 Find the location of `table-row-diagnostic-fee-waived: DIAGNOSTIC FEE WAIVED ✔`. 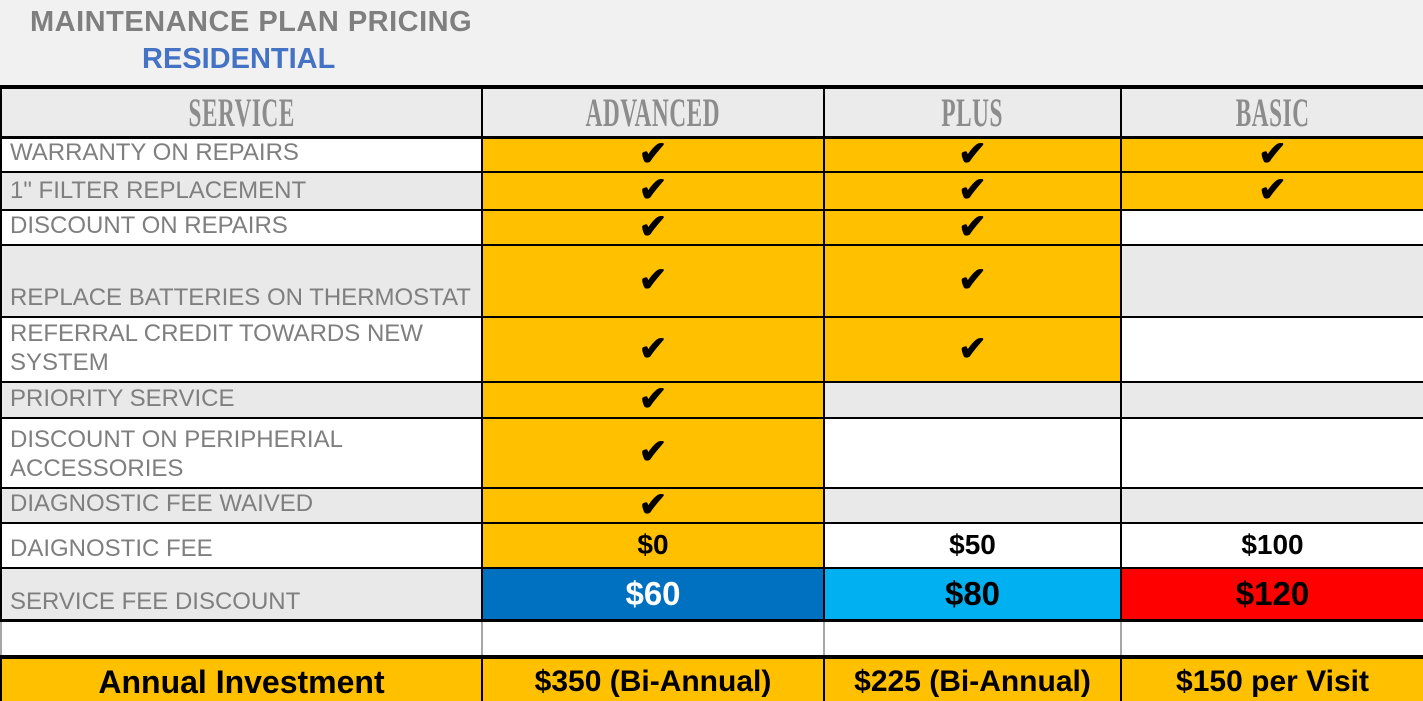

table-row-diagnostic-fee-waived: DIAGNOSTIC FEE WAIVED ✔ is located at coordinates (711, 505).